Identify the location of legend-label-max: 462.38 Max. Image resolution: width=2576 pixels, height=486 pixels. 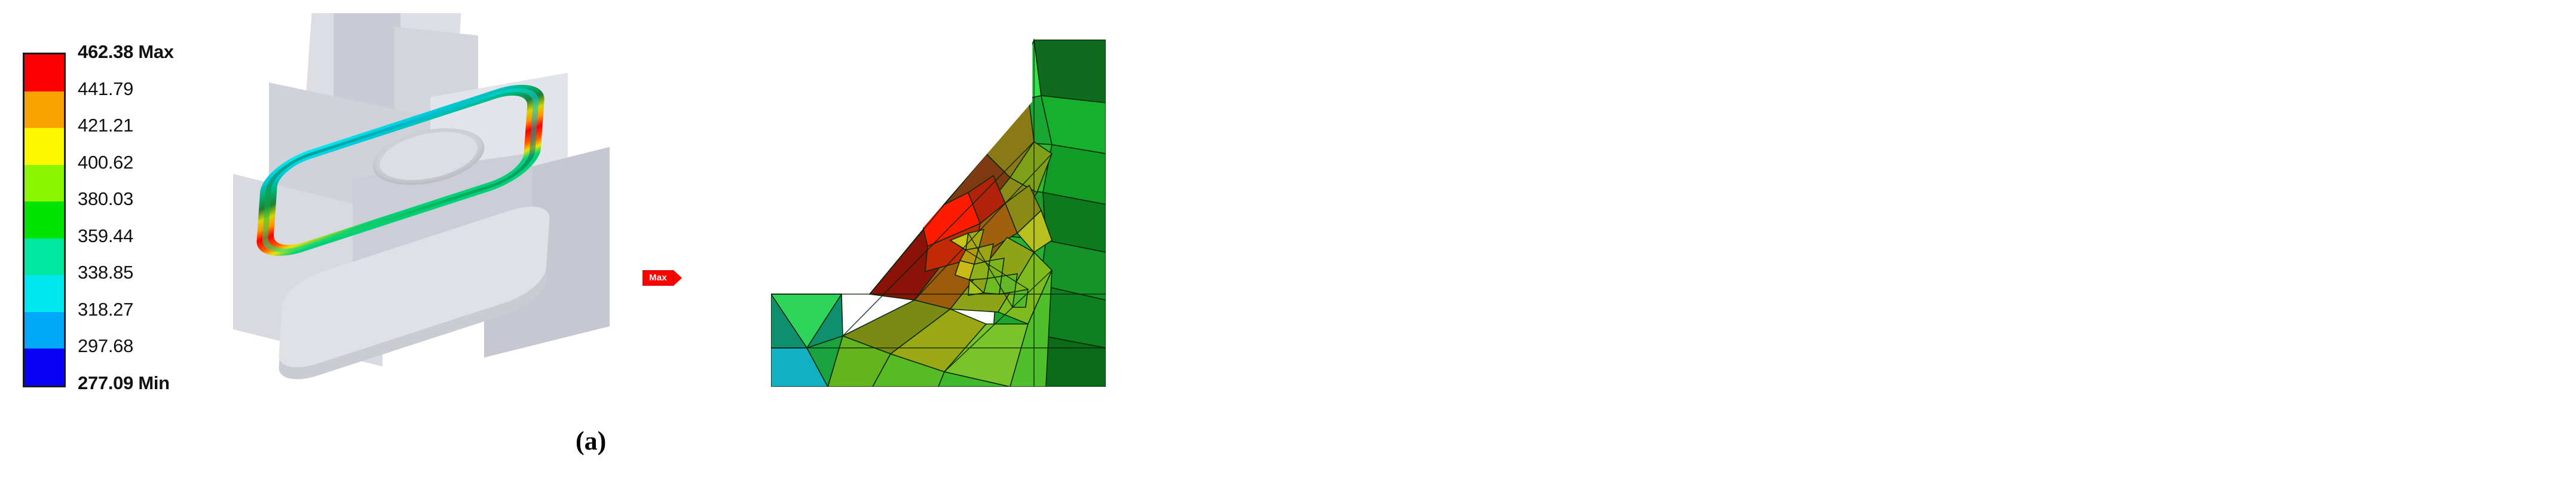
(126, 52).